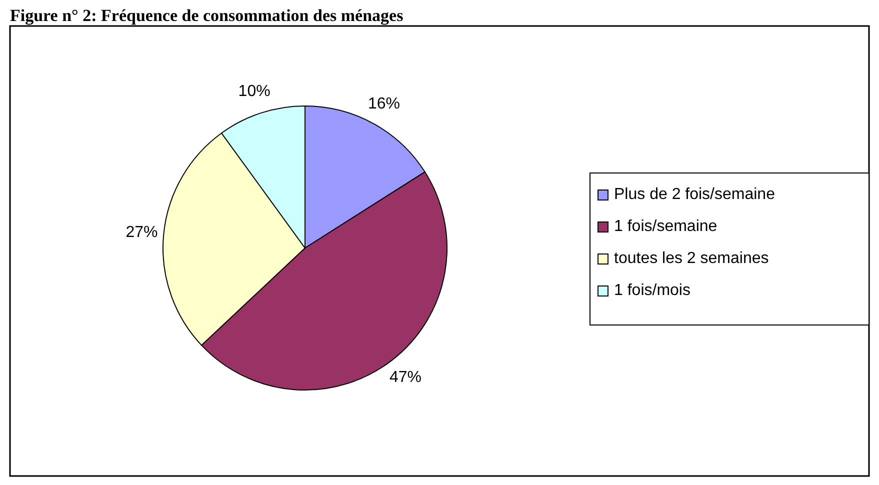  Describe the element at coordinates (207, 15) in the screenshot. I see `chart-title: Figure n° 2: Fréquence de consommation des ménages` at that location.